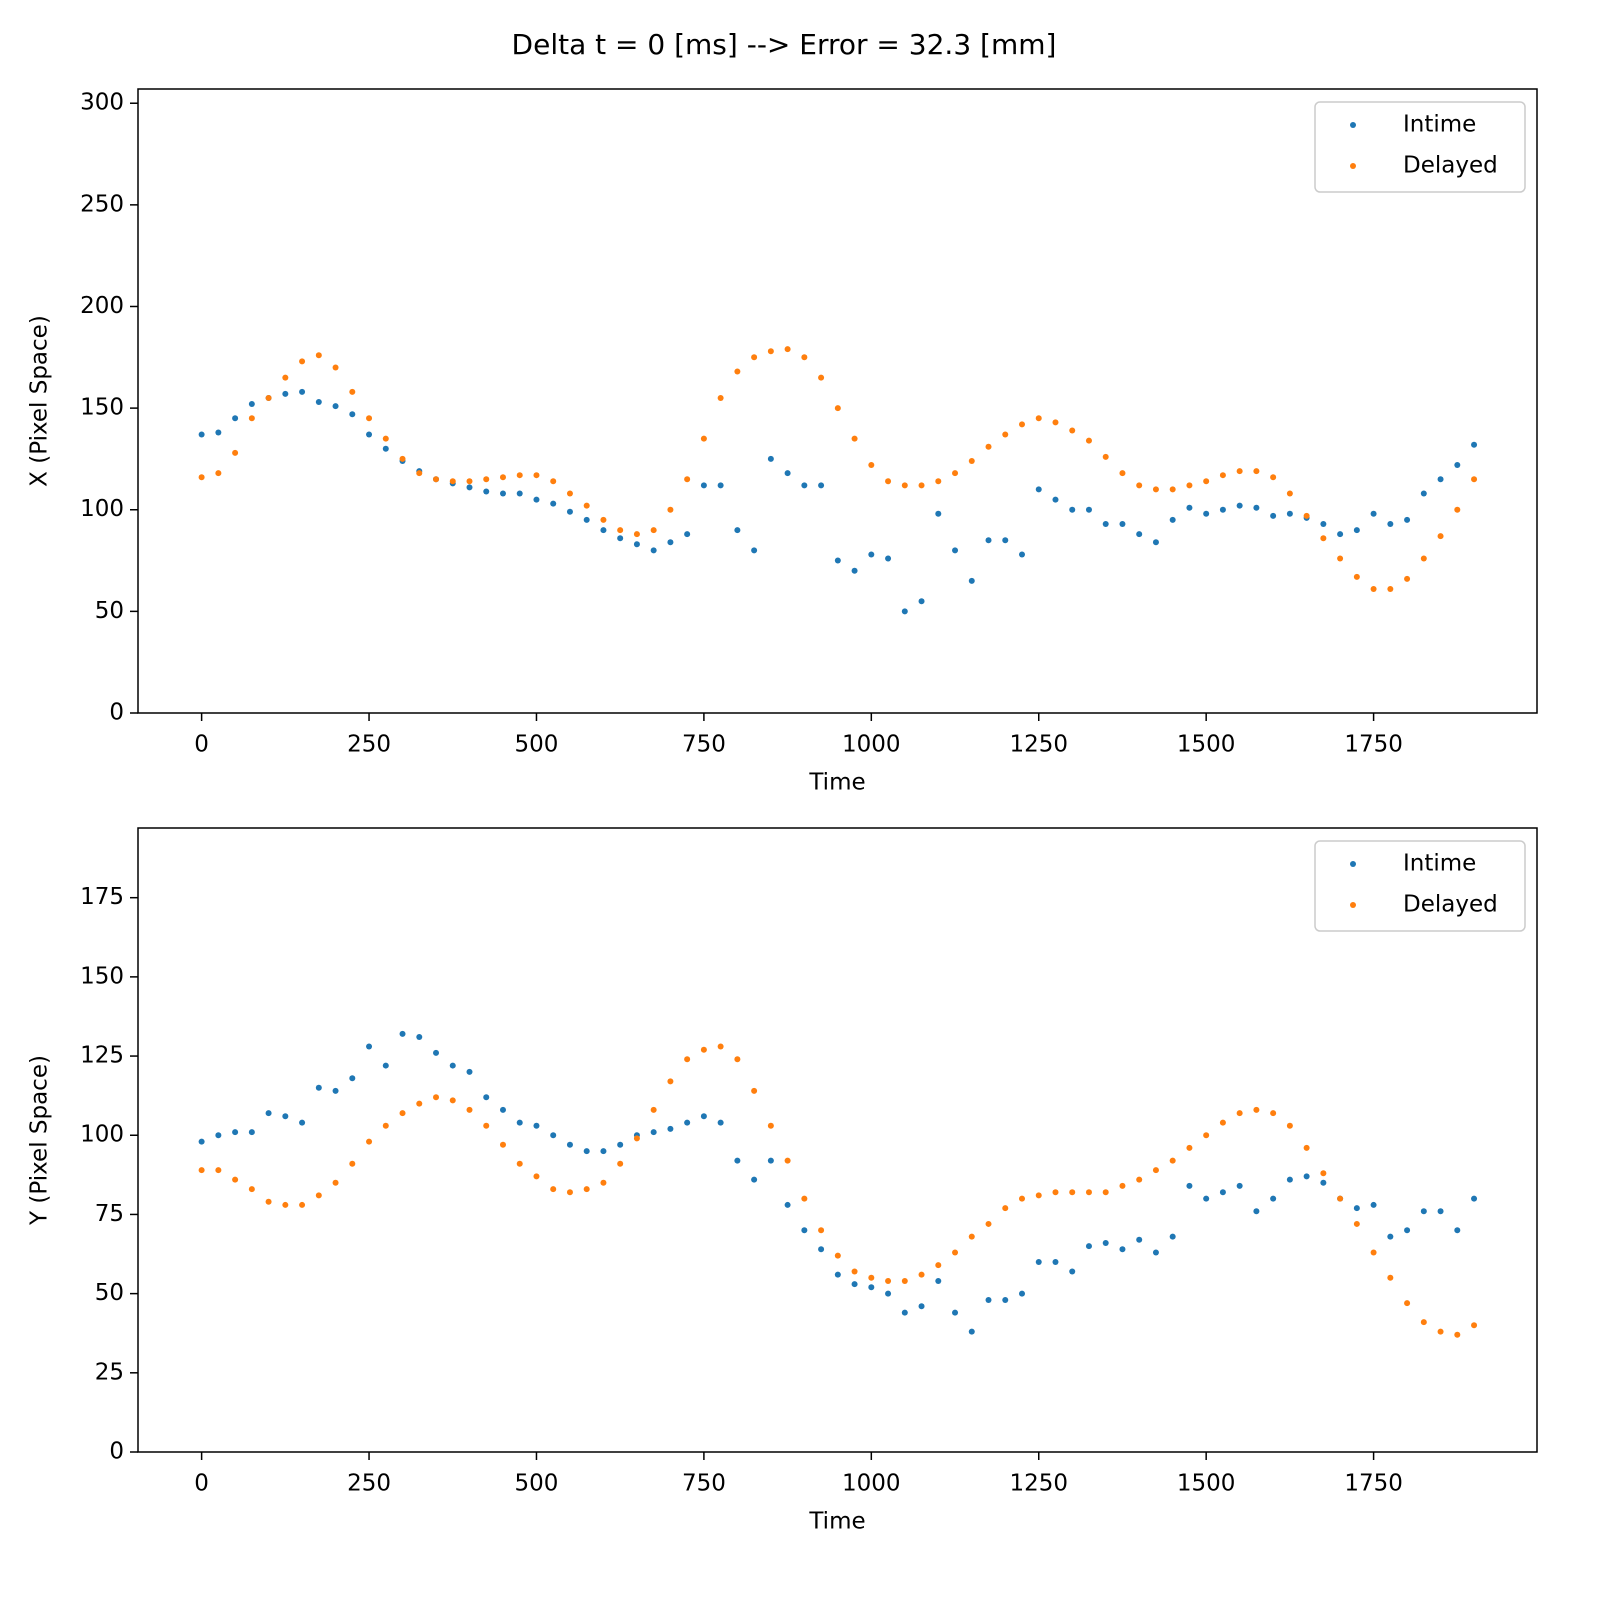  What do you see at coordinates (40, 401) in the screenshot?
I see `y-axis-label: X (Pixel Space)` at bounding box center [40, 401].